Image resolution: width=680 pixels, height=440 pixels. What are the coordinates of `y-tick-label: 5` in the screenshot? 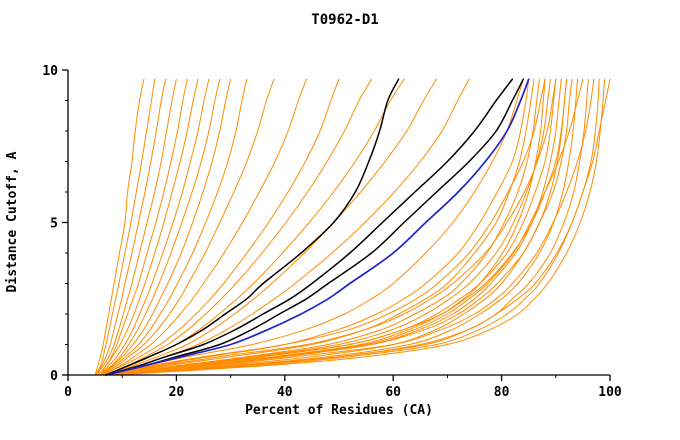 It's located at (54, 224).